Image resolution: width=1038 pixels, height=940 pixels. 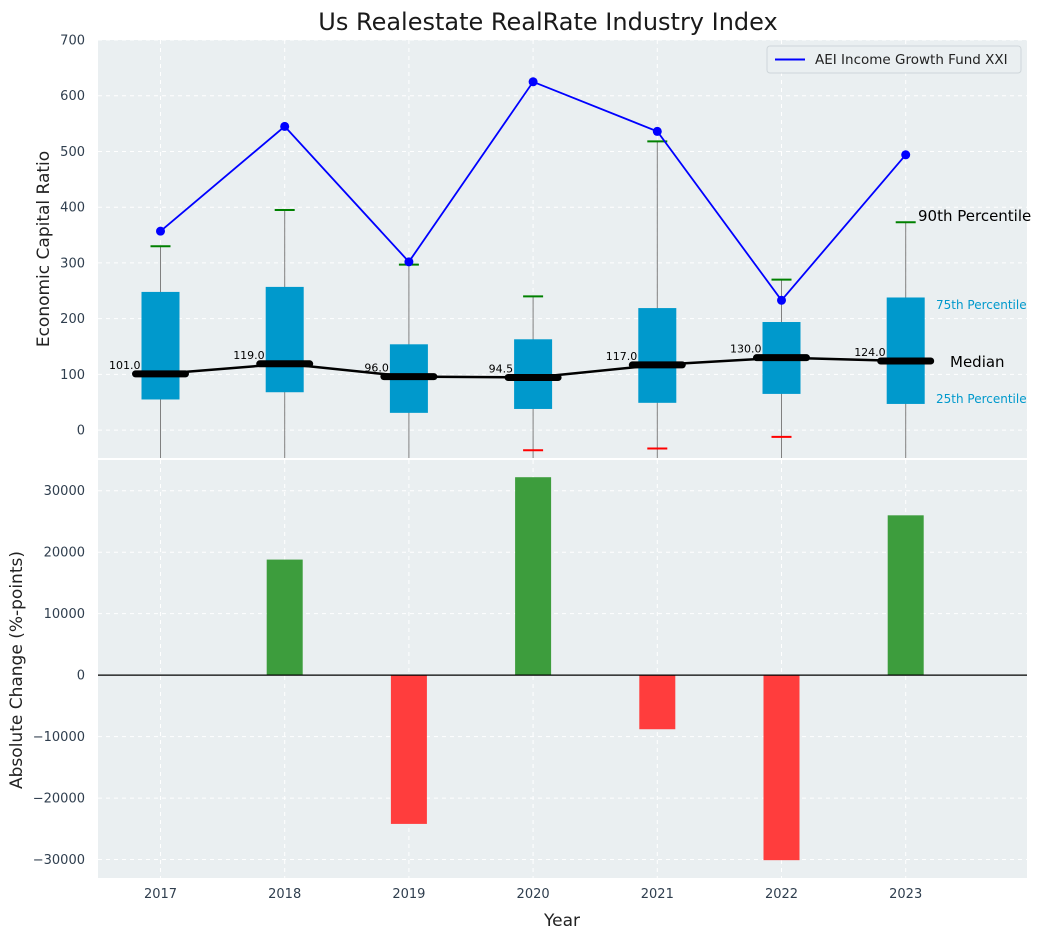 What do you see at coordinates (284, 339) in the screenshot?
I see `box-2018` at bounding box center [284, 339].